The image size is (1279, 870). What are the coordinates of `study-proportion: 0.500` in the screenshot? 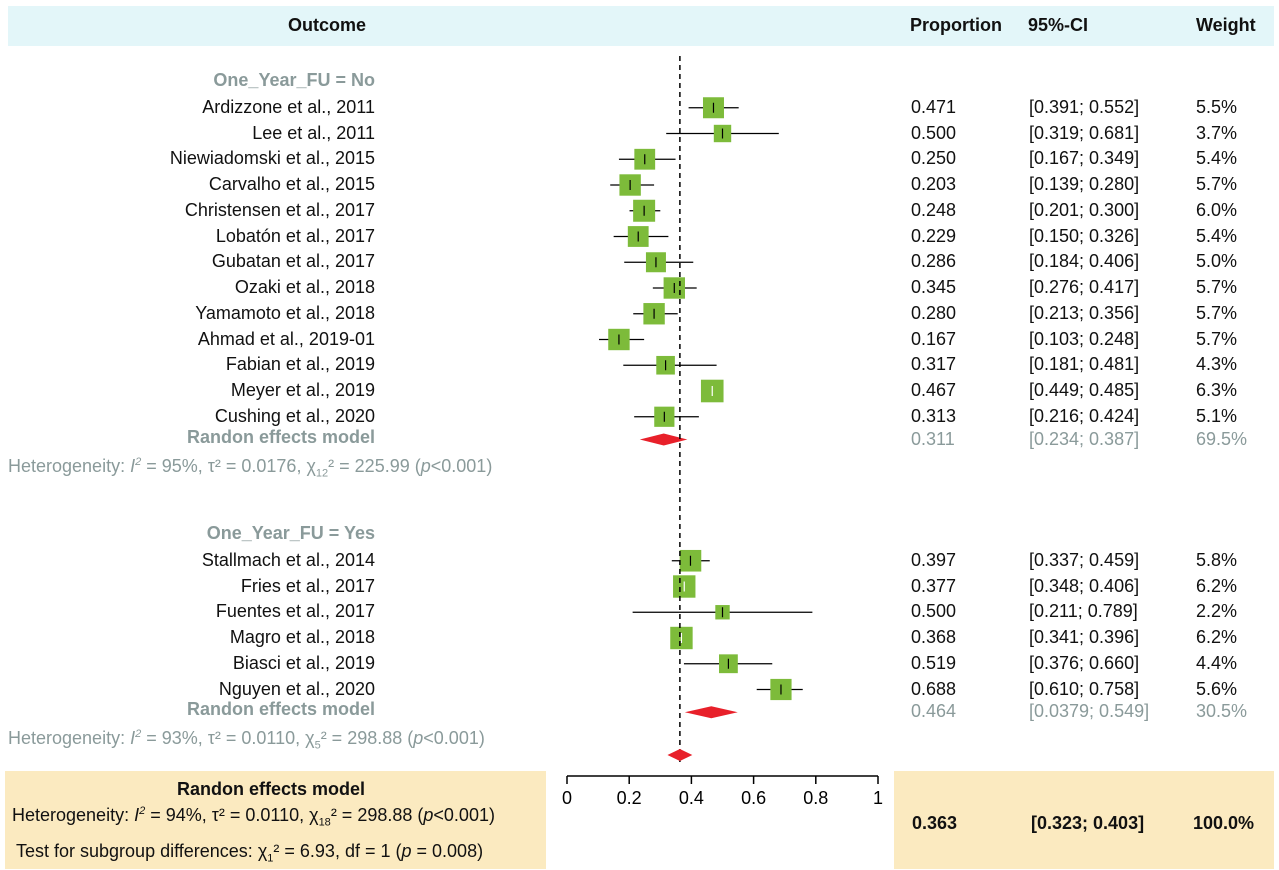 It's located at (934, 132).